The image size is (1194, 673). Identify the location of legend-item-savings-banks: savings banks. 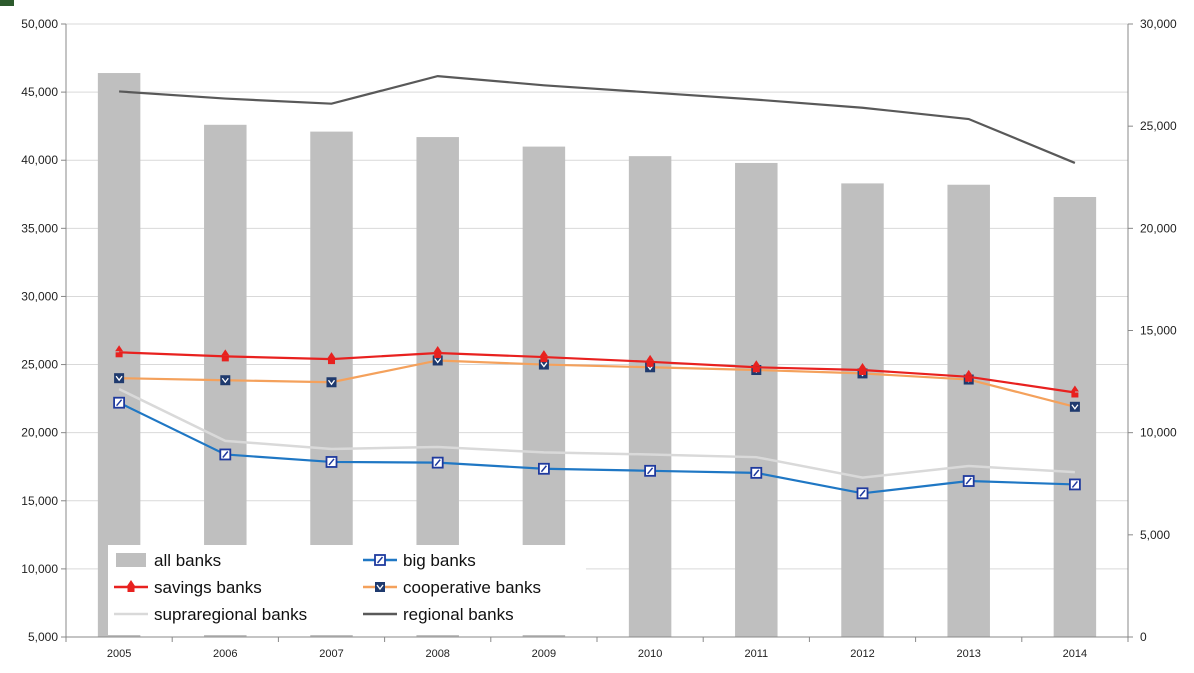
(188, 587).